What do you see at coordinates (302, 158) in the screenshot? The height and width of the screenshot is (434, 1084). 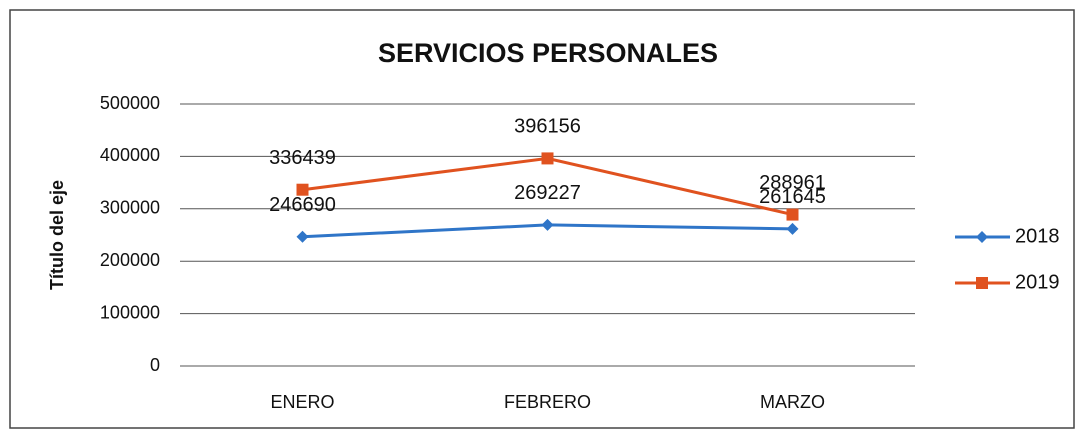 I see `data-label: 336439` at bounding box center [302, 158].